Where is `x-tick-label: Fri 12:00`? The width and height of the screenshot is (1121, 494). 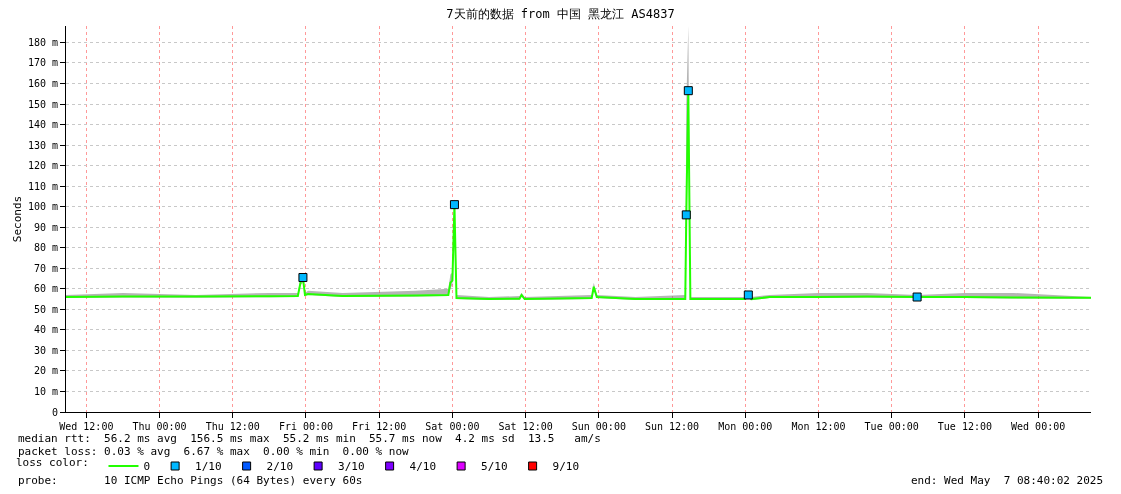 x-tick-label: Fri 12:00 is located at coordinates (379, 426).